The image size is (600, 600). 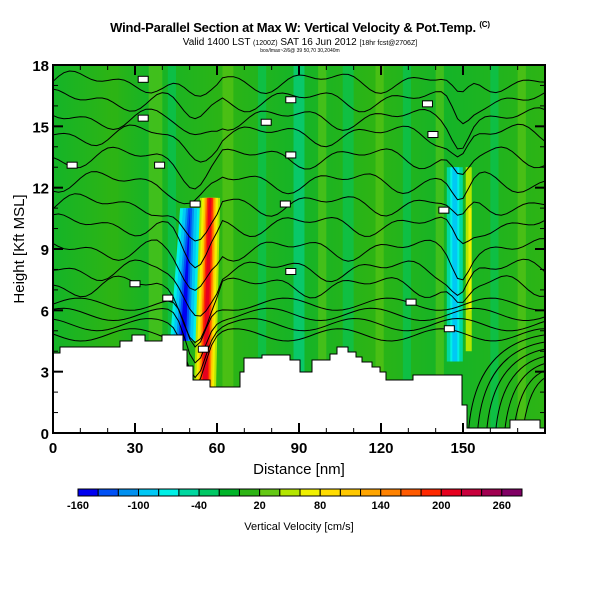 What do you see at coordinates (19, 248) in the screenshot?
I see `y-axis-label: Height [Kft MSL]` at bounding box center [19, 248].